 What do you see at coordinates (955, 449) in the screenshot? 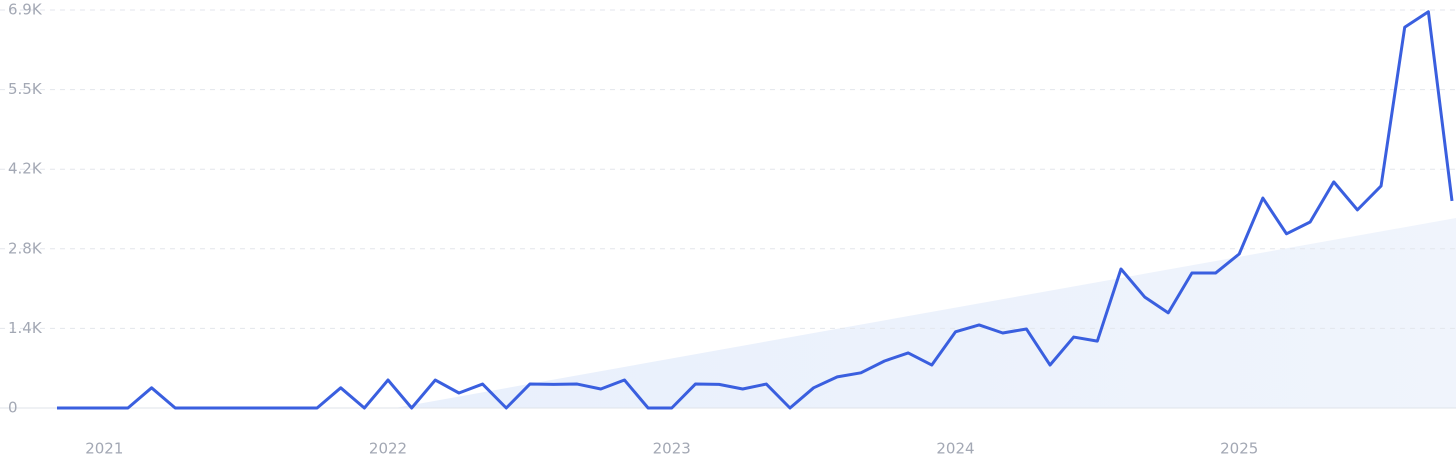
I see `x-tick-label: 2024` at bounding box center [955, 449].